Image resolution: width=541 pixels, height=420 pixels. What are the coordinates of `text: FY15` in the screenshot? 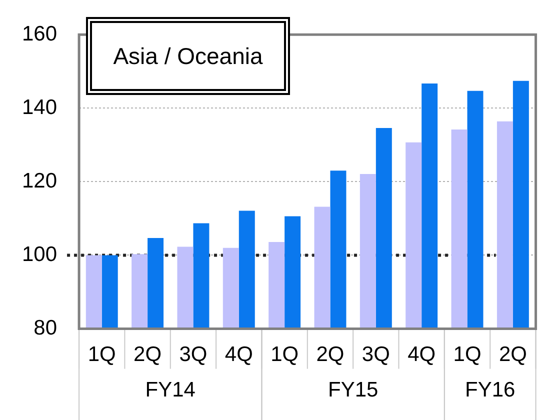 It's located at (353, 390).